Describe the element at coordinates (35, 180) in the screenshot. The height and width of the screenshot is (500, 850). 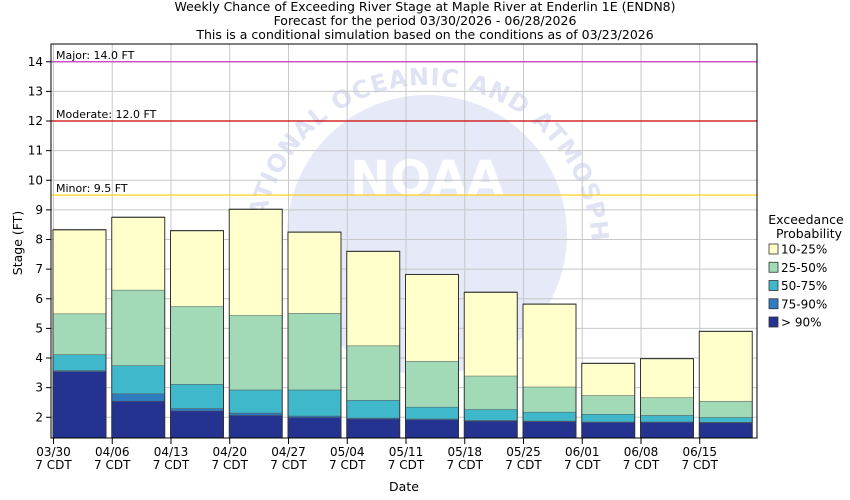
I see `y-tick-label: 10` at that location.